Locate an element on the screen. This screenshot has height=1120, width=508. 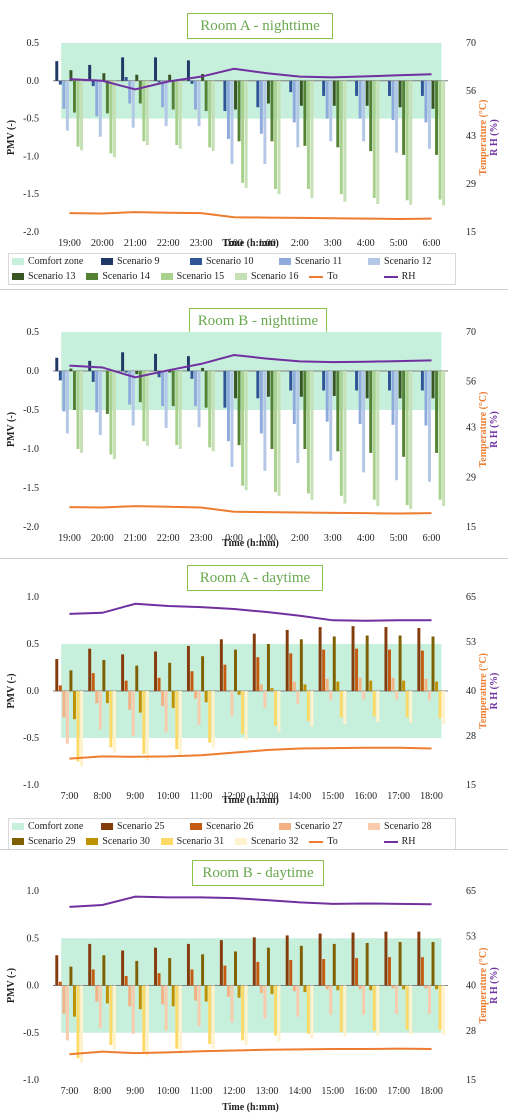
y2-axis-title-rh: R H (%) is located at coordinates (494, 429).